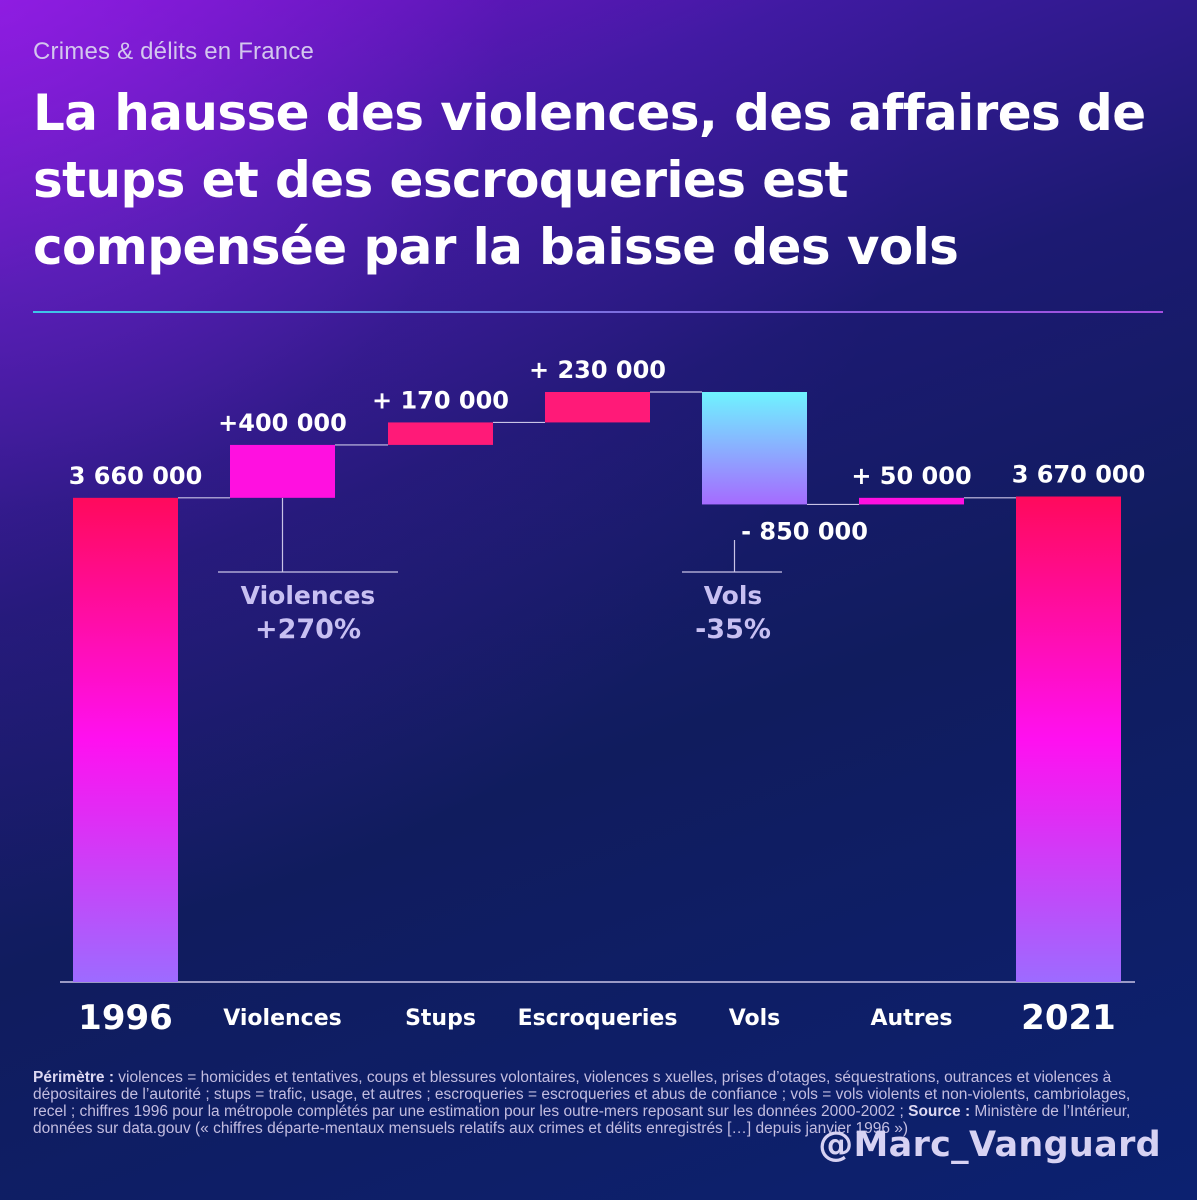 The width and height of the screenshot is (1197, 1200). Describe the element at coordinates (939, 1111) in the screenshot. I see `footnote-source-label: Source :` at that location.